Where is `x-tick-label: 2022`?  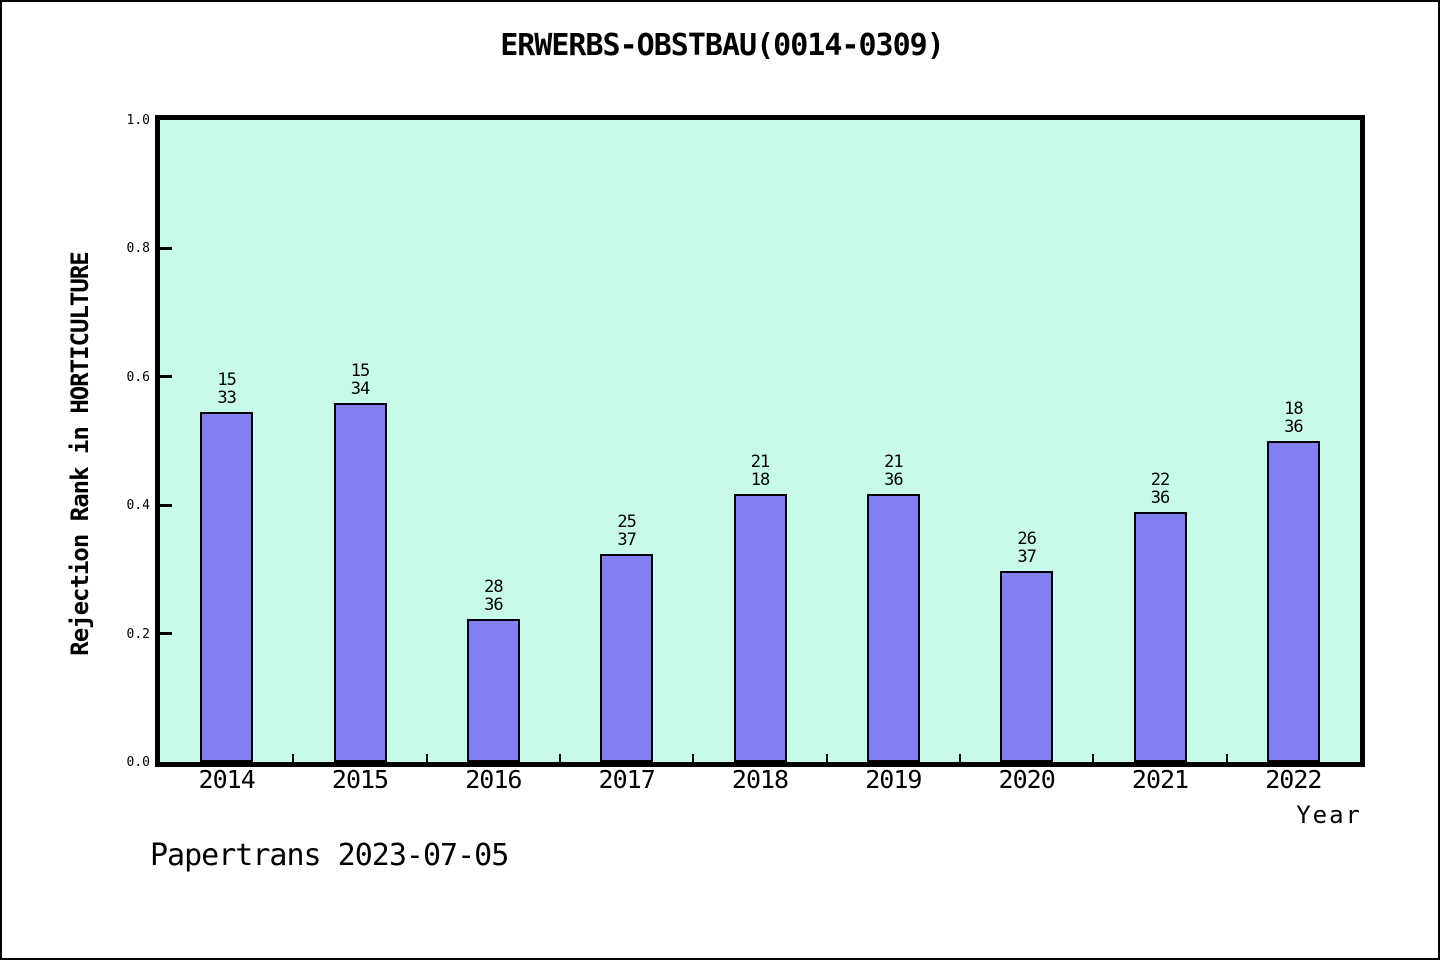
x-tick-label: 2022 is located at coordinates (1293, 779).